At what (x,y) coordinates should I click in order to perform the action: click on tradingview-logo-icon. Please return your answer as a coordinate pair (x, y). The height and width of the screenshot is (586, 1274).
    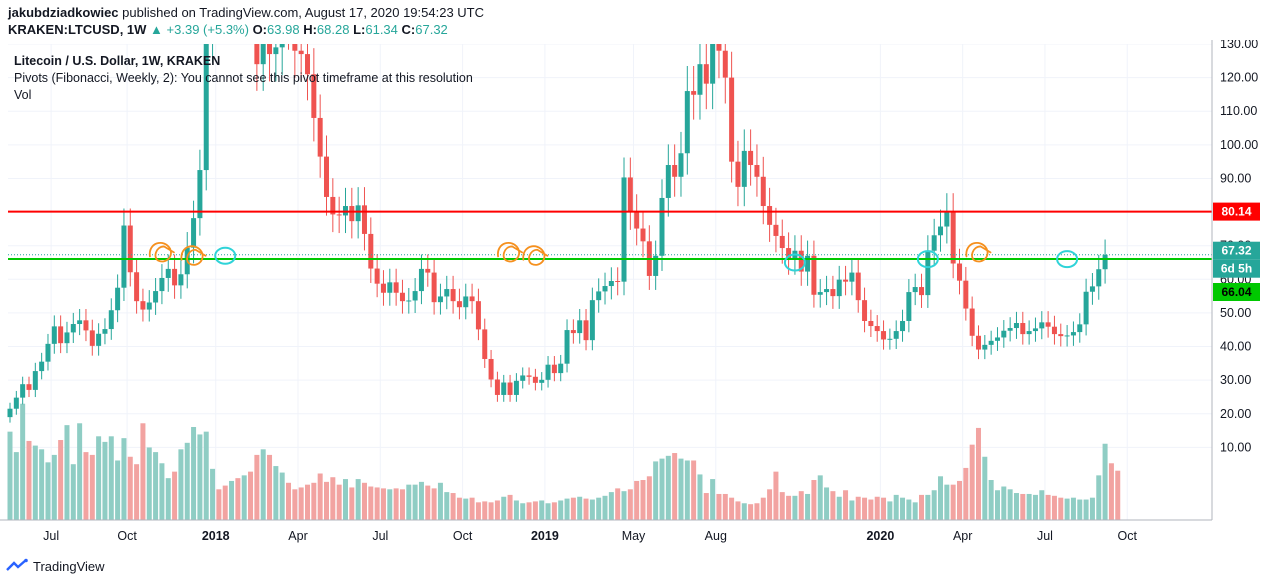
    Looking at the image, I should click on (17, 564).